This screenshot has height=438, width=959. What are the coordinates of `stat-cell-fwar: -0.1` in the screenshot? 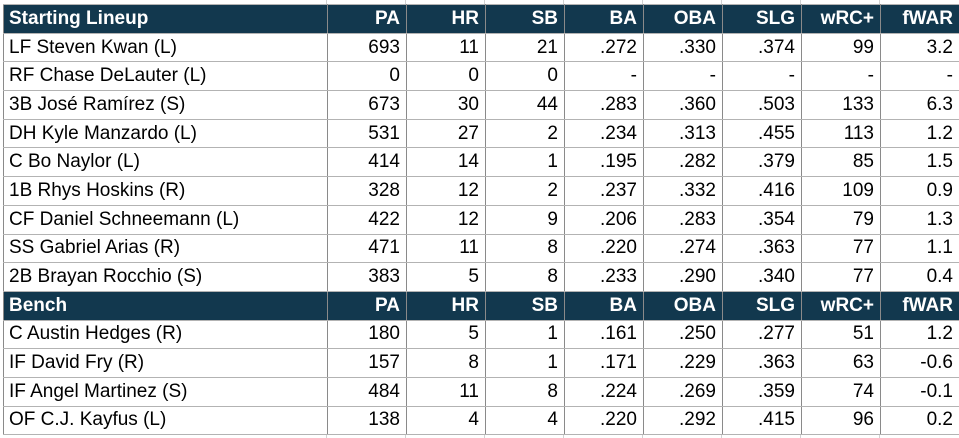 It's located at (920, 391).